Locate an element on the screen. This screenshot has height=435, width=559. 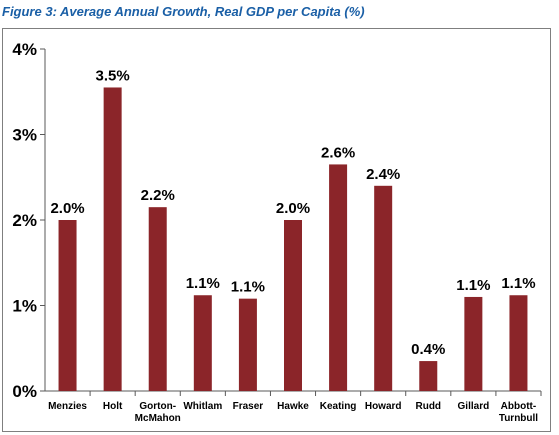
category-label: Holt is located at coordinates (113, 406).